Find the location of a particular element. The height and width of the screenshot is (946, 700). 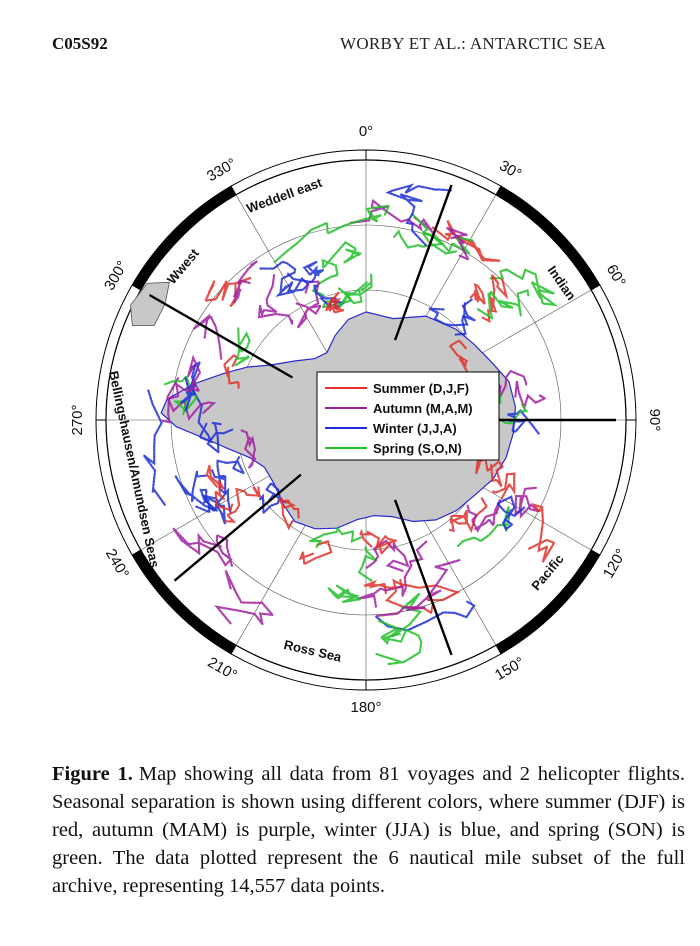

longitude-label: 240° is located at coordinates (117, 563).